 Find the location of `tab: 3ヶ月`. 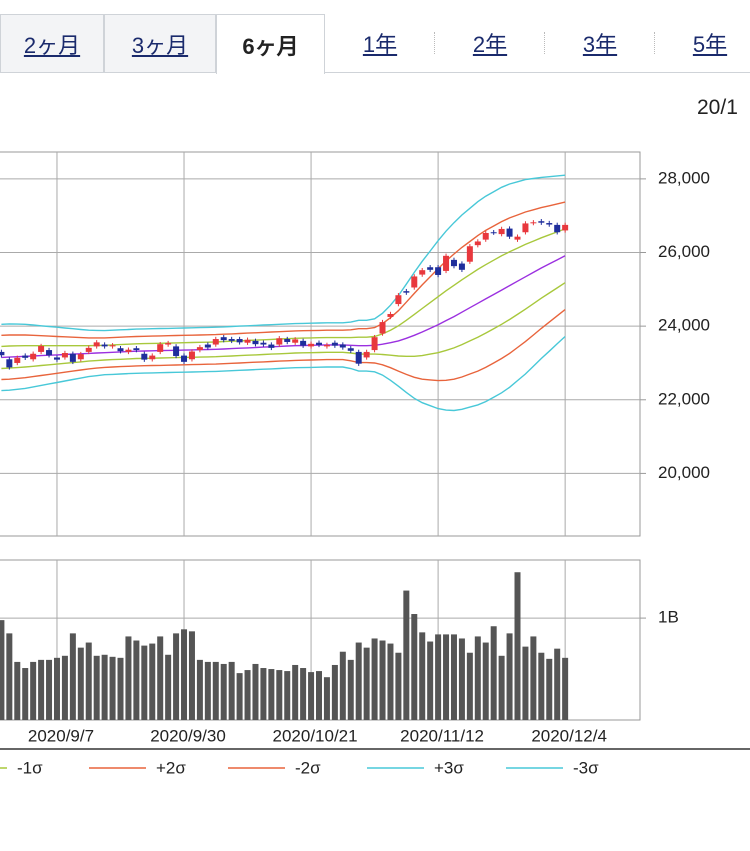

tab: 3ヶ月 is located at coordinates (160, 43).